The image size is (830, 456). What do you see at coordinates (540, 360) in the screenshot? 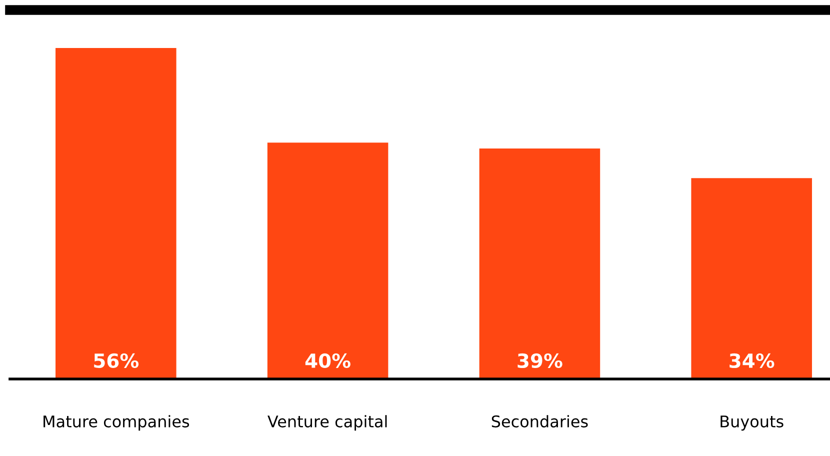
I see `data-label: 39%` at bounding box center [540, 360].